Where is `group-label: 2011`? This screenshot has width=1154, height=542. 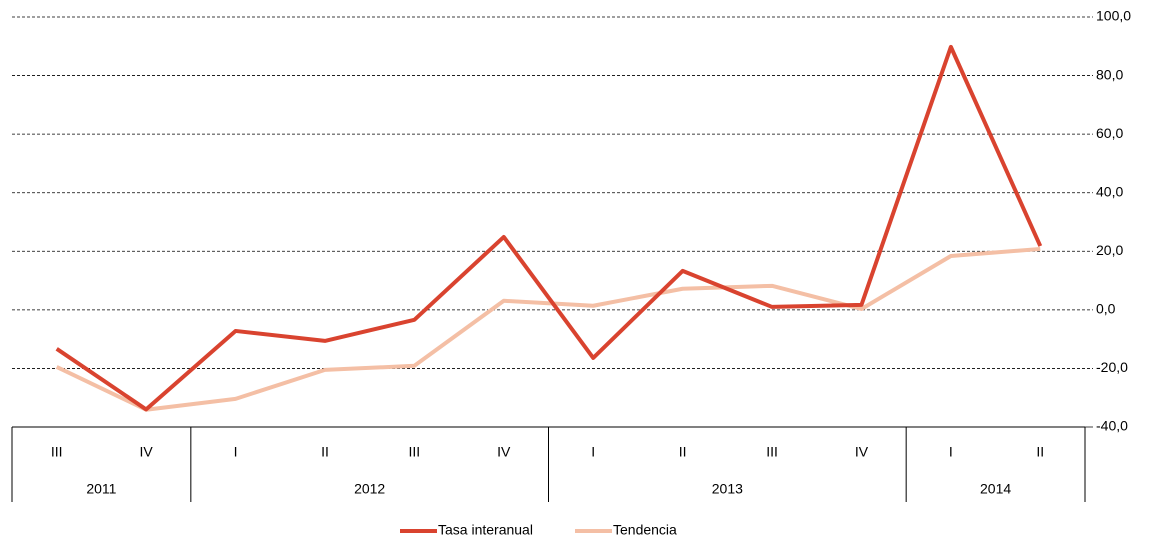
group-label: 2011 is located at coordinates (101, 489).